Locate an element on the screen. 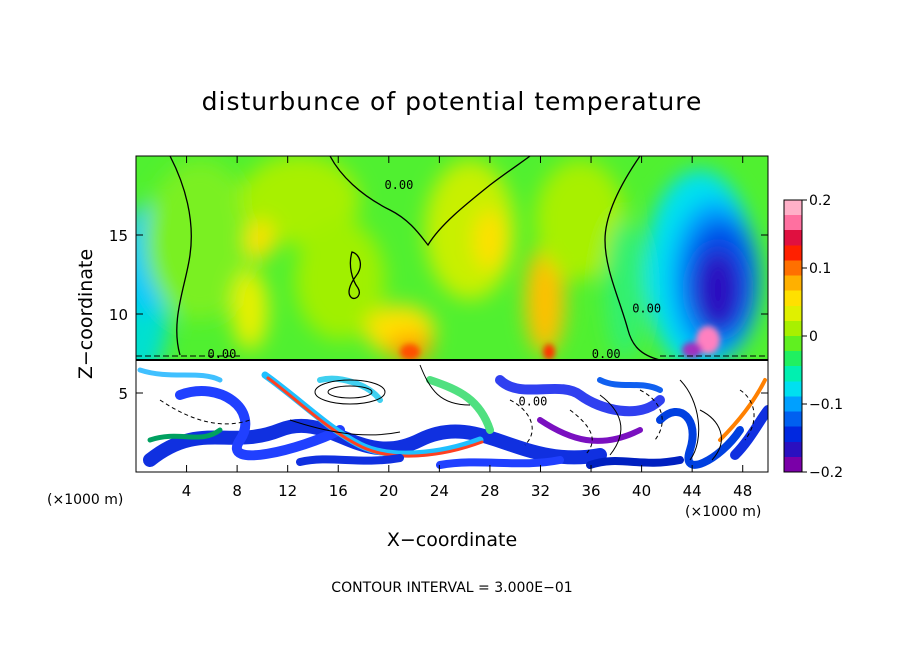 This screenshot has width=904, height=654. x-unit-left: (×1000 m) is located at coordinates (85, 500).